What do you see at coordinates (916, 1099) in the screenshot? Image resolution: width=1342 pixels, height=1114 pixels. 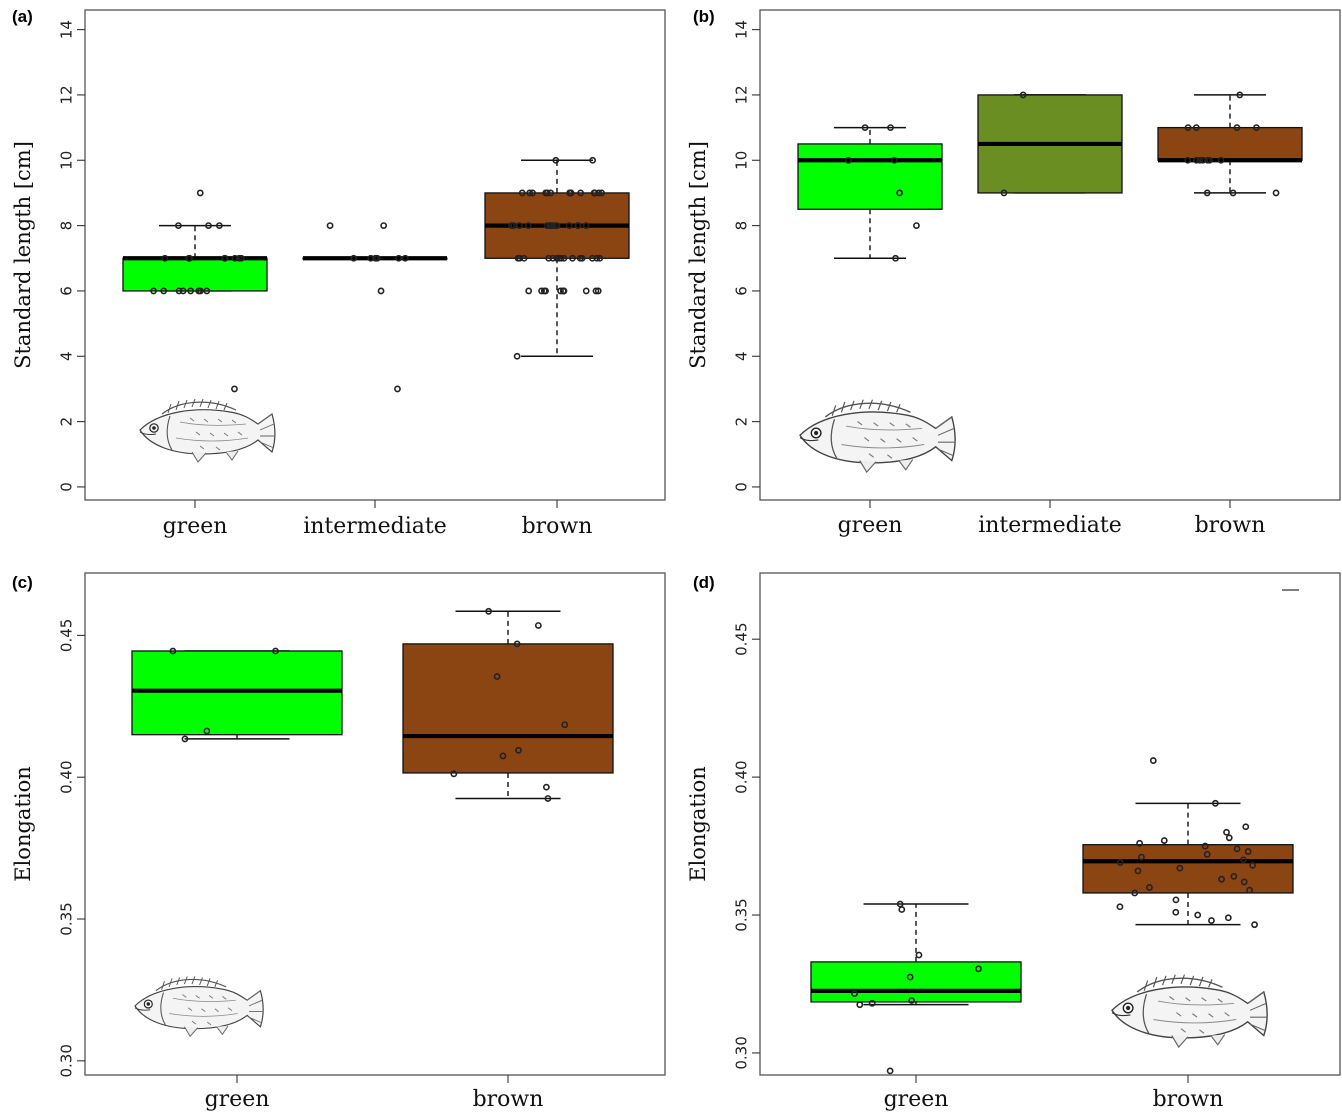 I see `x-category-label: green` at bounding box center [916, 1099].